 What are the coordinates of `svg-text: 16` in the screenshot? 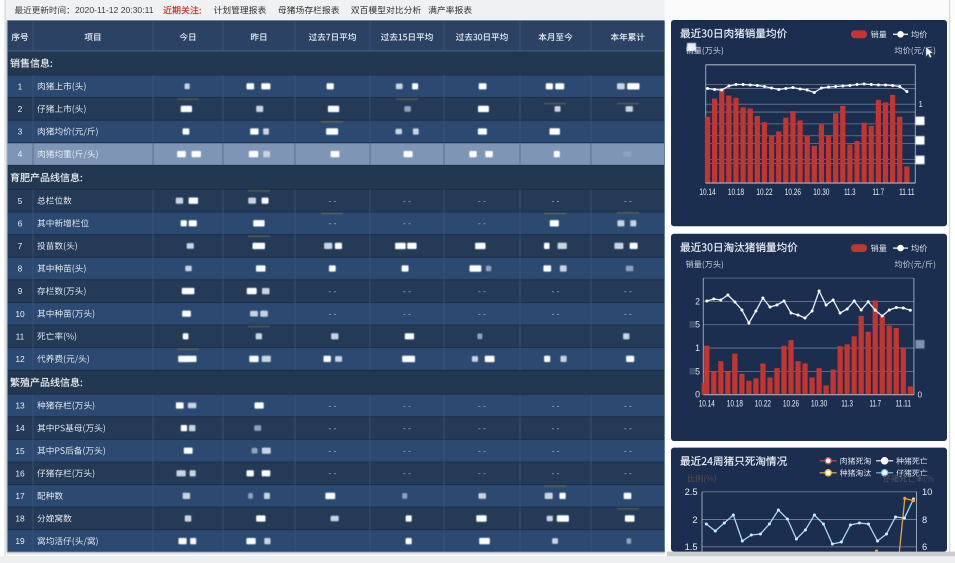 It's located at (20, 473).